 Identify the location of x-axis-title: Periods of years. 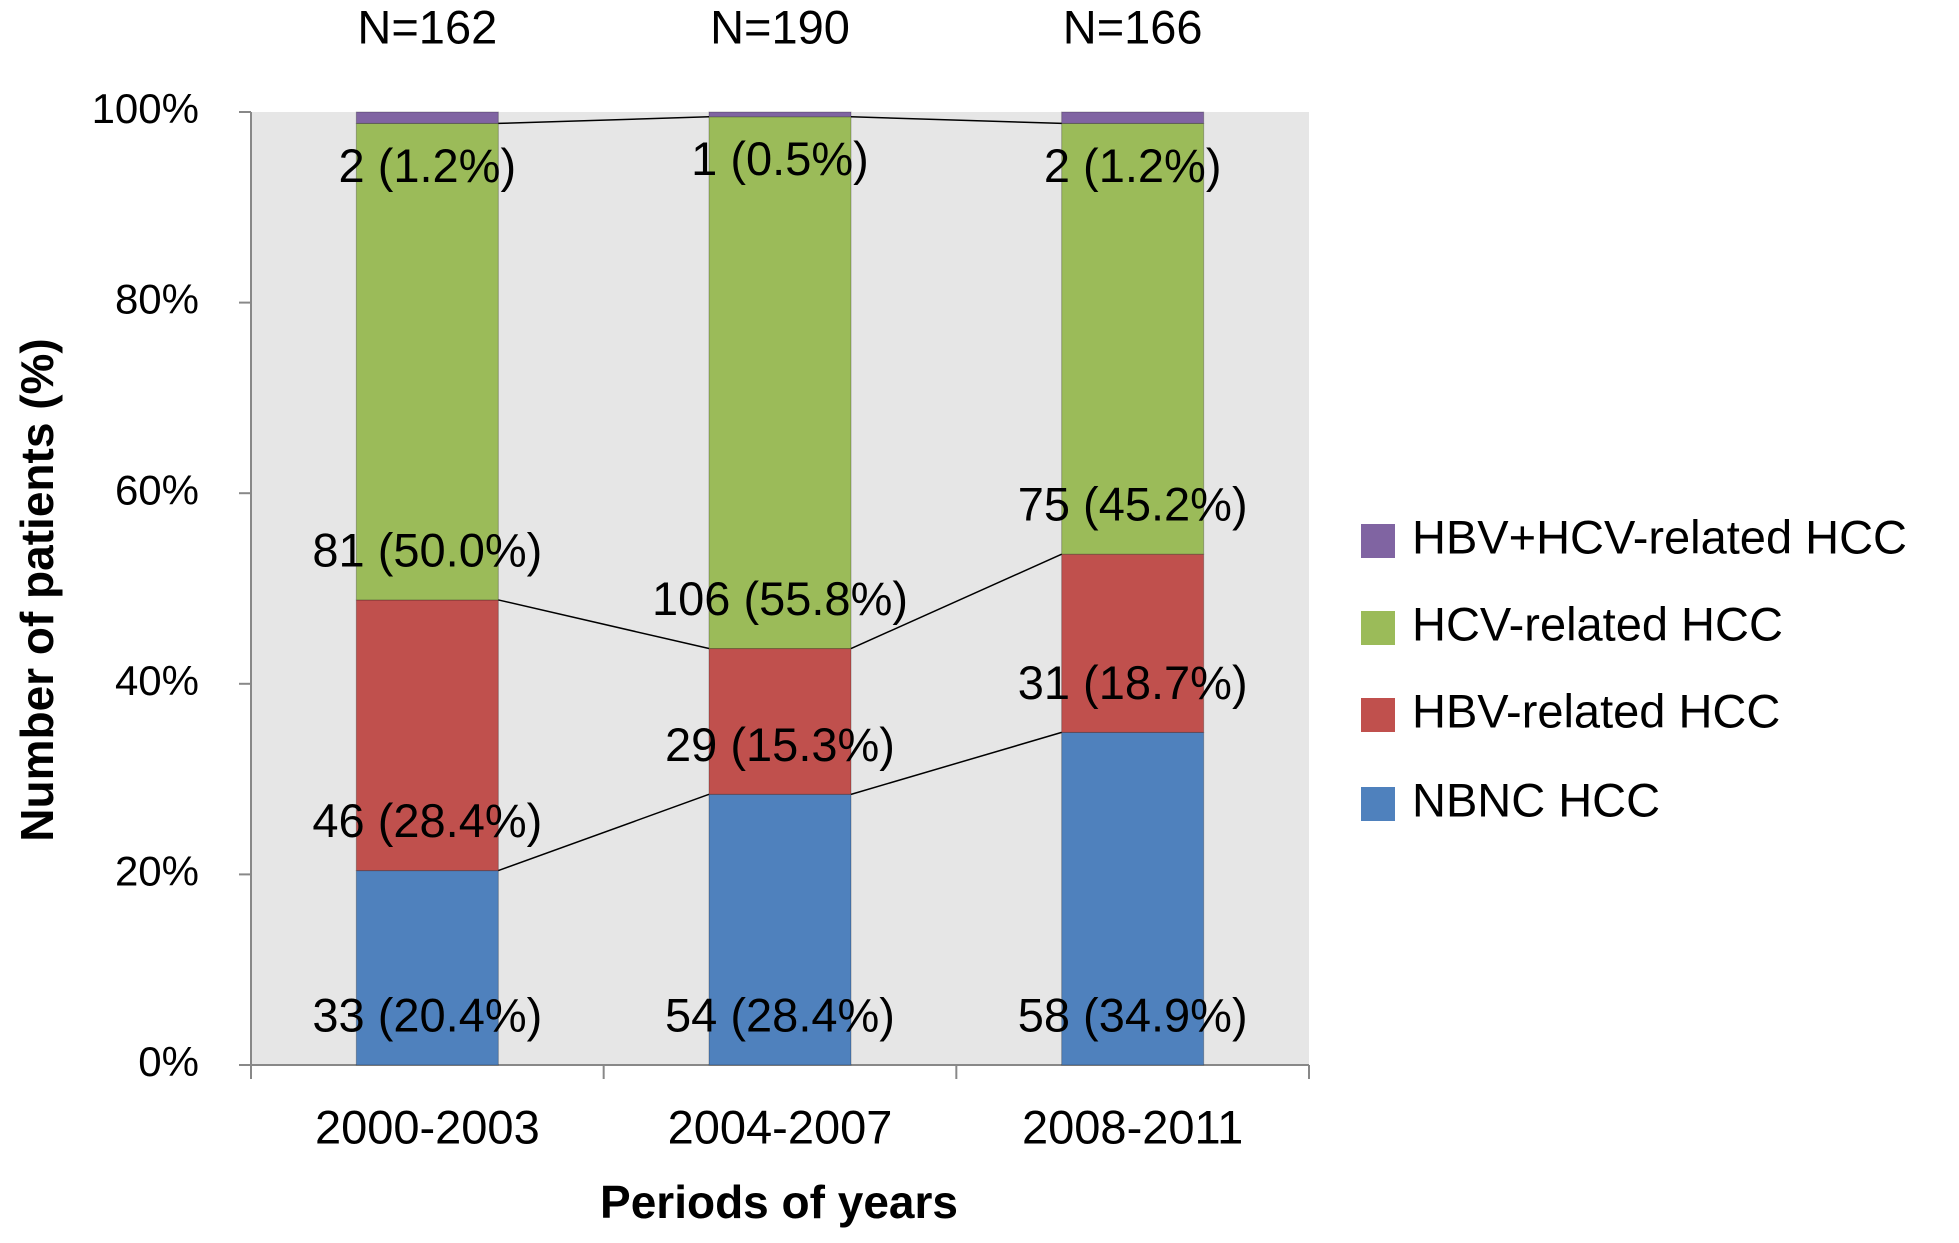
(779, 1202).